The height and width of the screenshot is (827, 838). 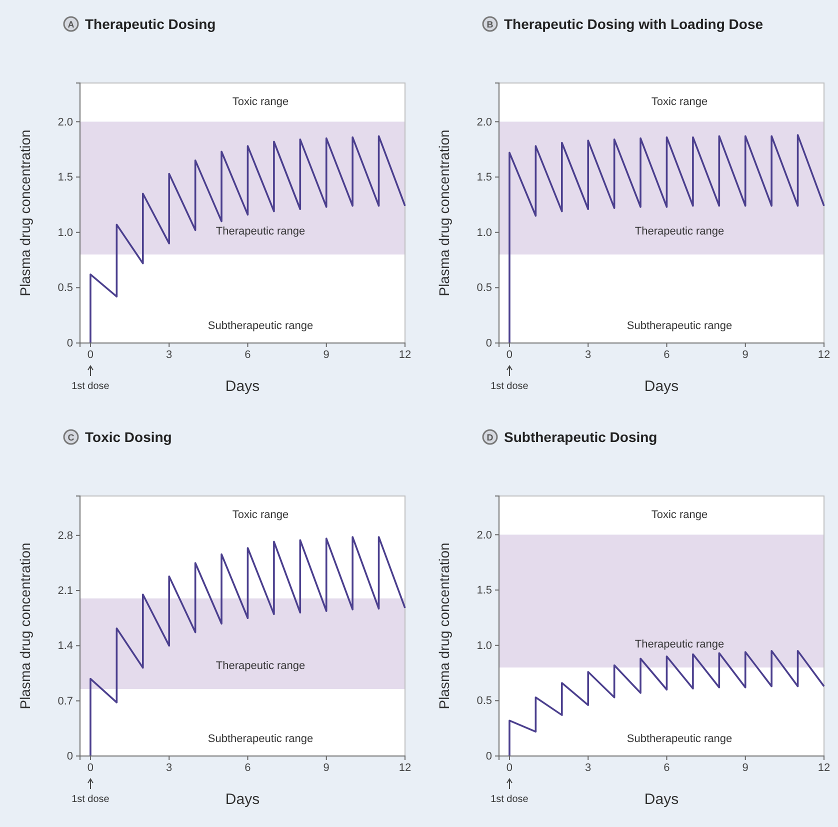 What do you see at coordinates (150, 24) in the screenshot?
I see `chart-title: Therapeutic Dosing` at bounding box center [150, 24].